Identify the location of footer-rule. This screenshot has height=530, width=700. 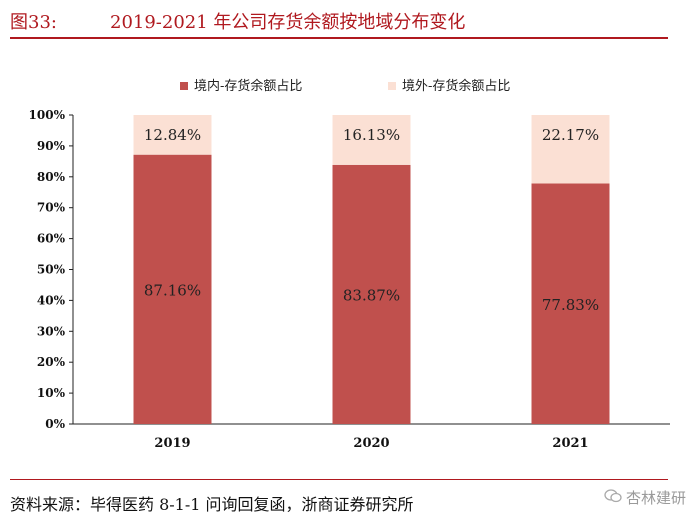
(339, 479).